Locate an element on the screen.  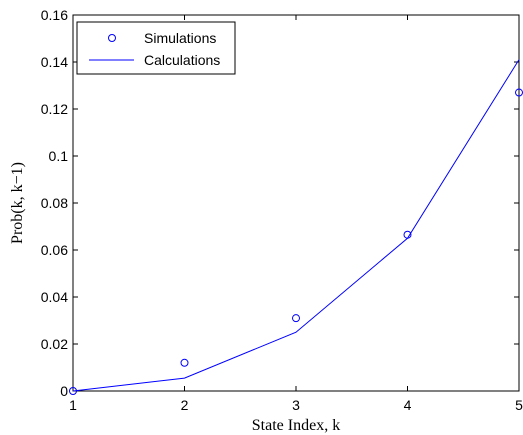
x-axis-label: State Index, k is located at coordinates (296, 425).